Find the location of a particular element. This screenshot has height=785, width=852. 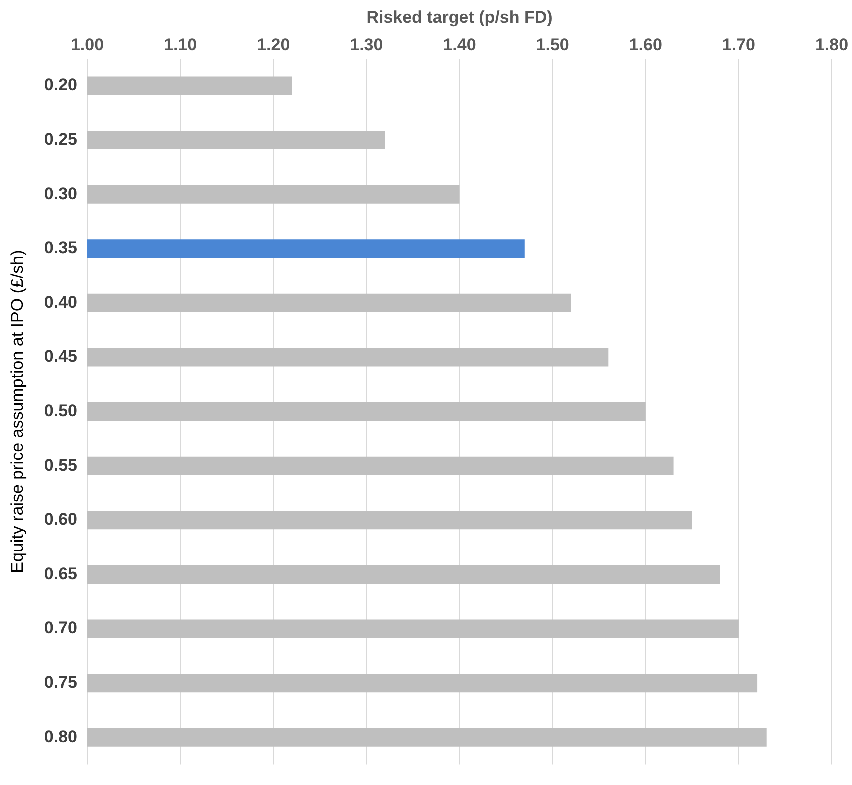

y-tick-label: 0.75 is located at coordinates (61, 682).